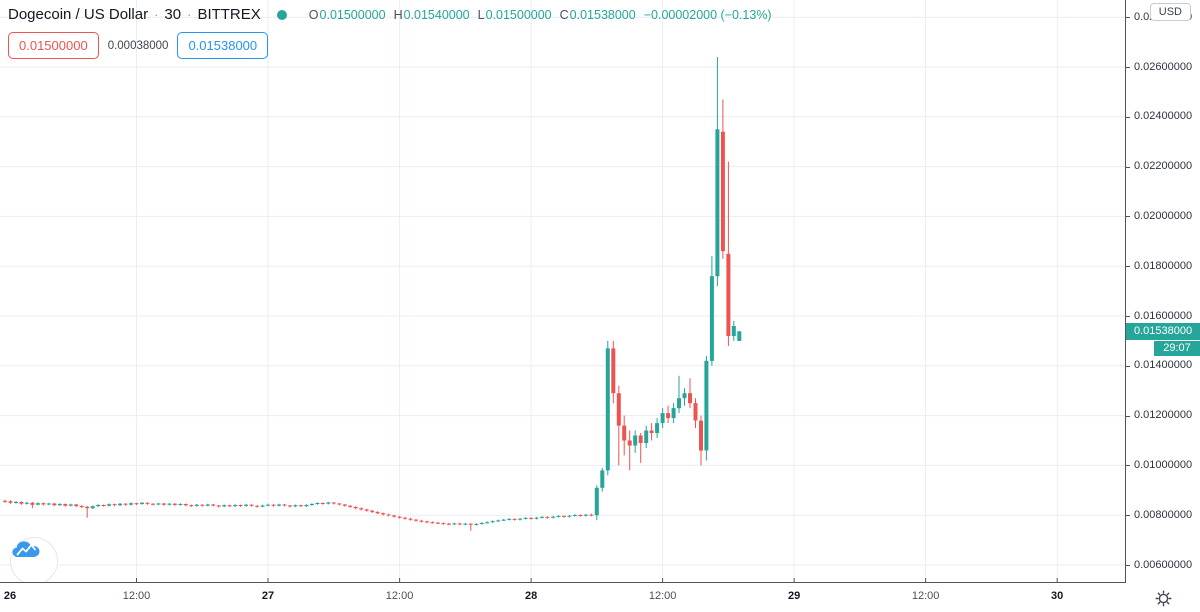  Describe the element at coordinates (390, 45) in the screenshot. I see `trade-panel: 0.01500000 0.00038000 0.01538000` at that location.